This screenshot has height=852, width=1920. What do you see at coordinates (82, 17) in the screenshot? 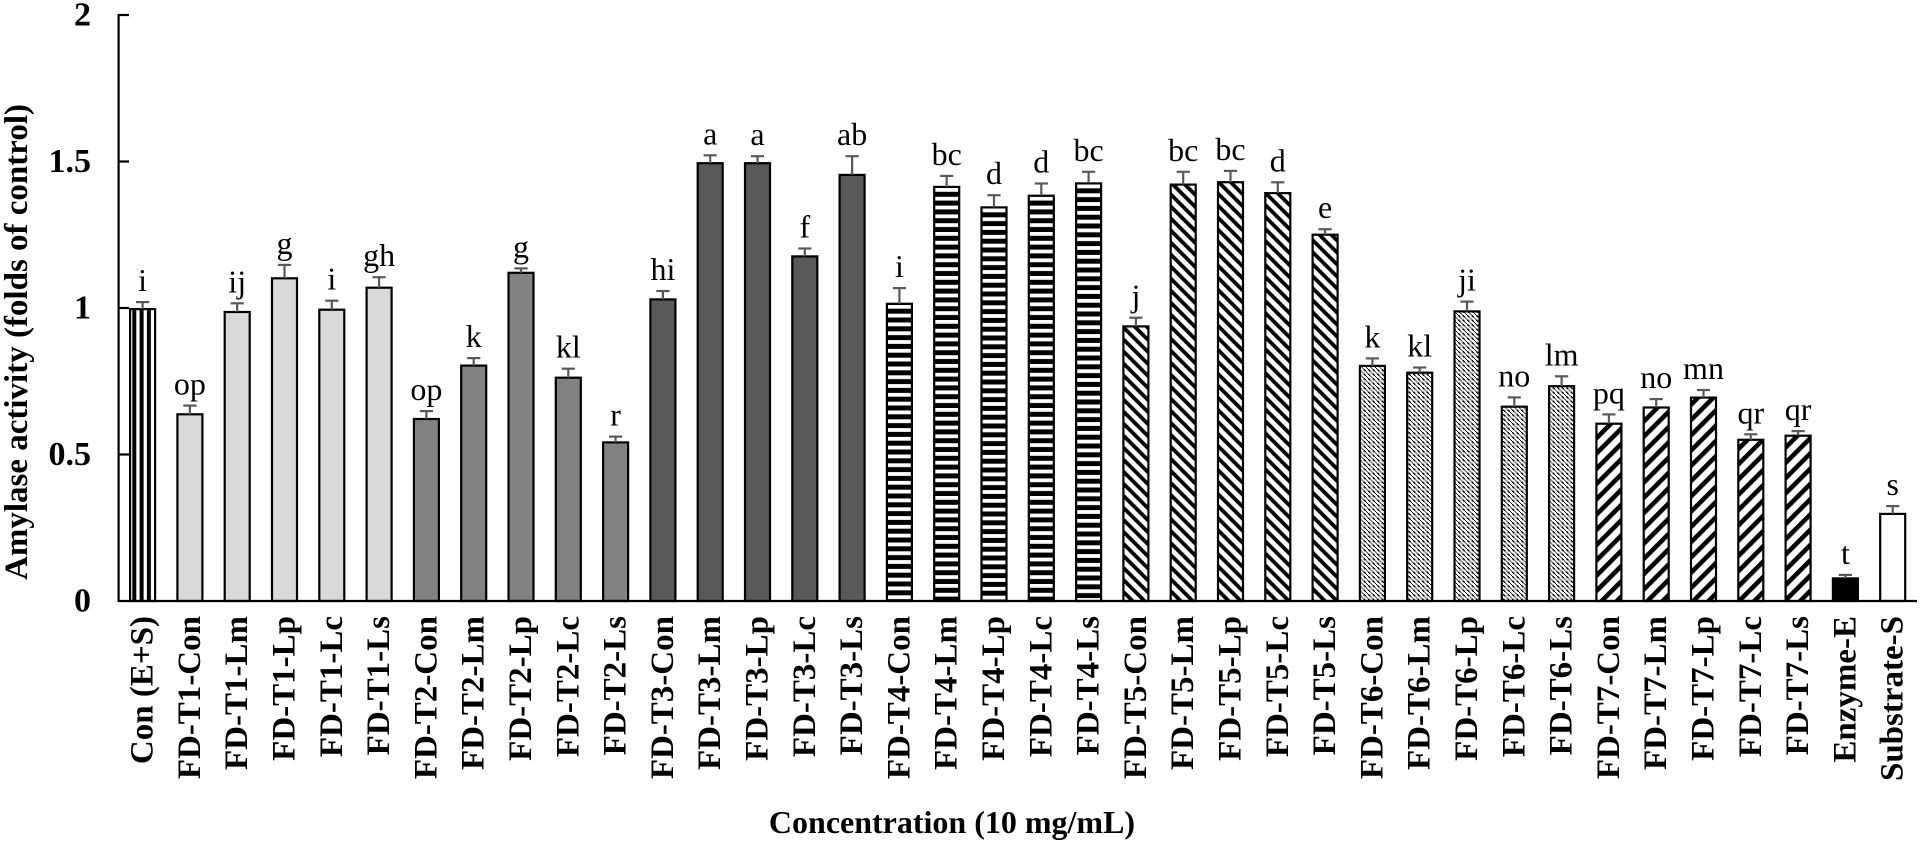
I see `svg-text: 2` at bounding box center [82, 17].